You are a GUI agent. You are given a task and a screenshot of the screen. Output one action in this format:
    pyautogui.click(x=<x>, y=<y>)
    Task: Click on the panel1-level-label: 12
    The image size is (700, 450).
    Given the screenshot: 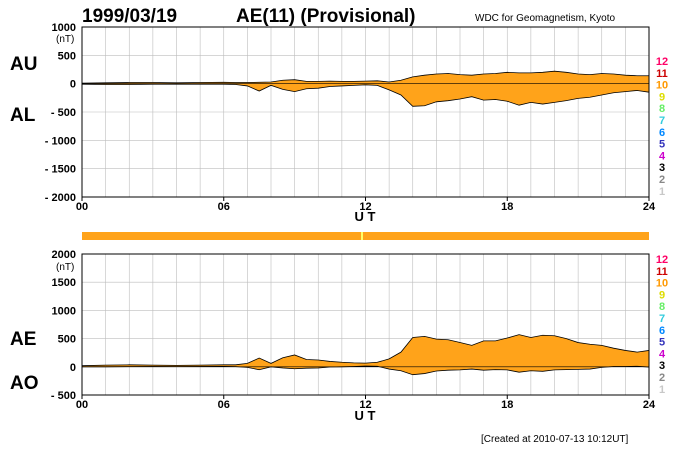 What is the action you would take?
    pyautogui.click(x=662, y=62)
    